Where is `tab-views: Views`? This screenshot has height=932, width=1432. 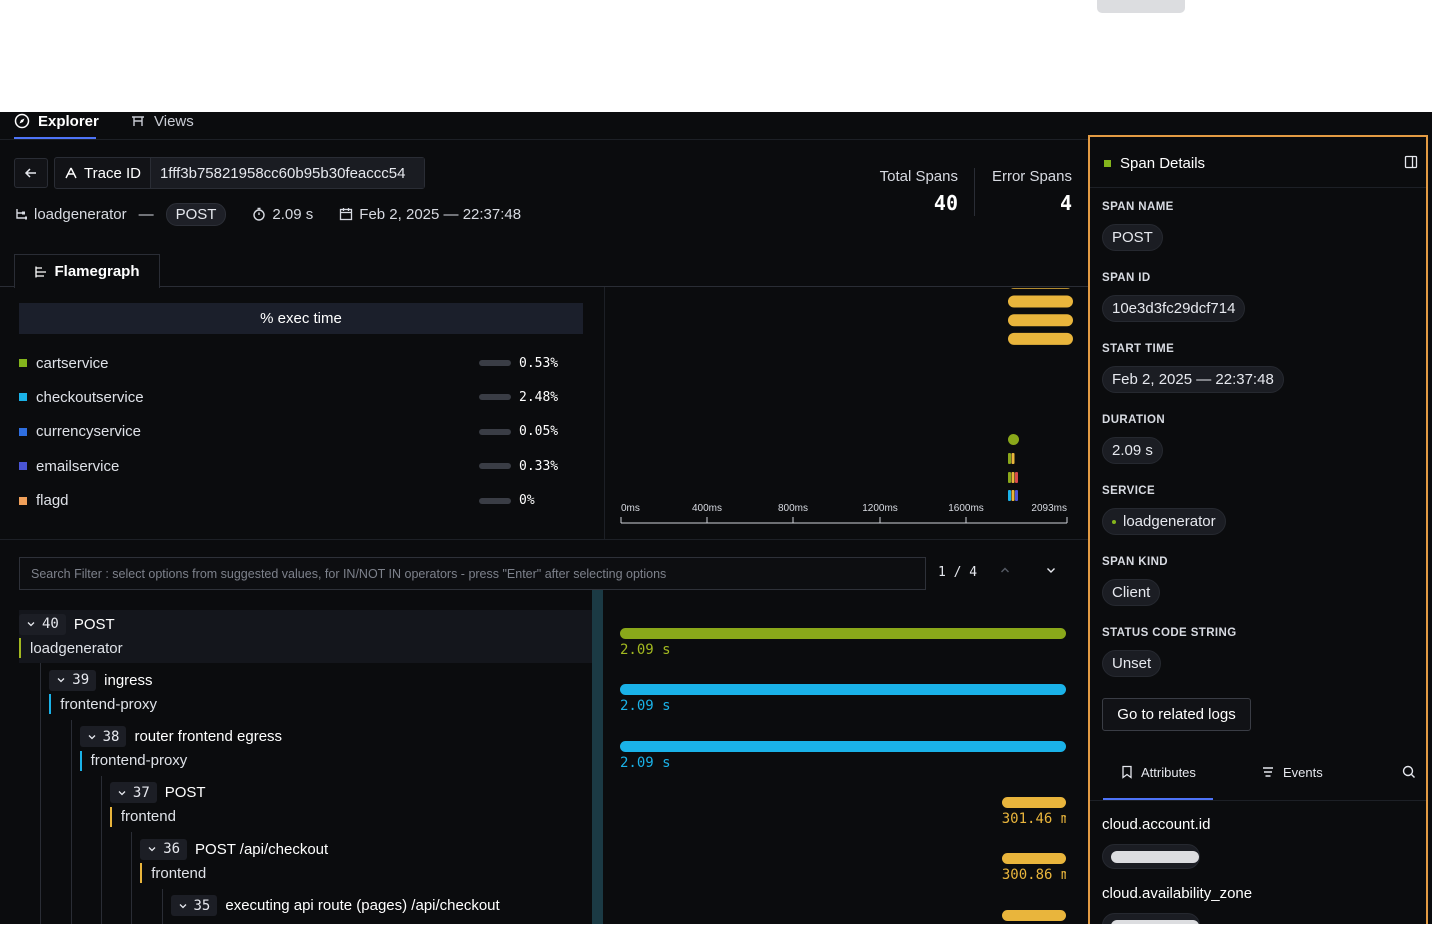 tab-views: Views is located at coordinates (162, 123).